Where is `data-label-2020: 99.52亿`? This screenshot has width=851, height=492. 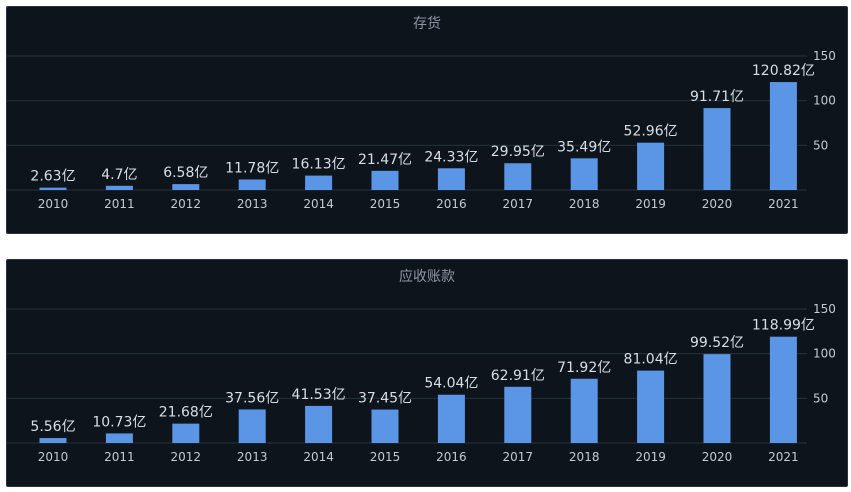
data-label-2020: 99.52亿 is located at coordinates (717, 343).